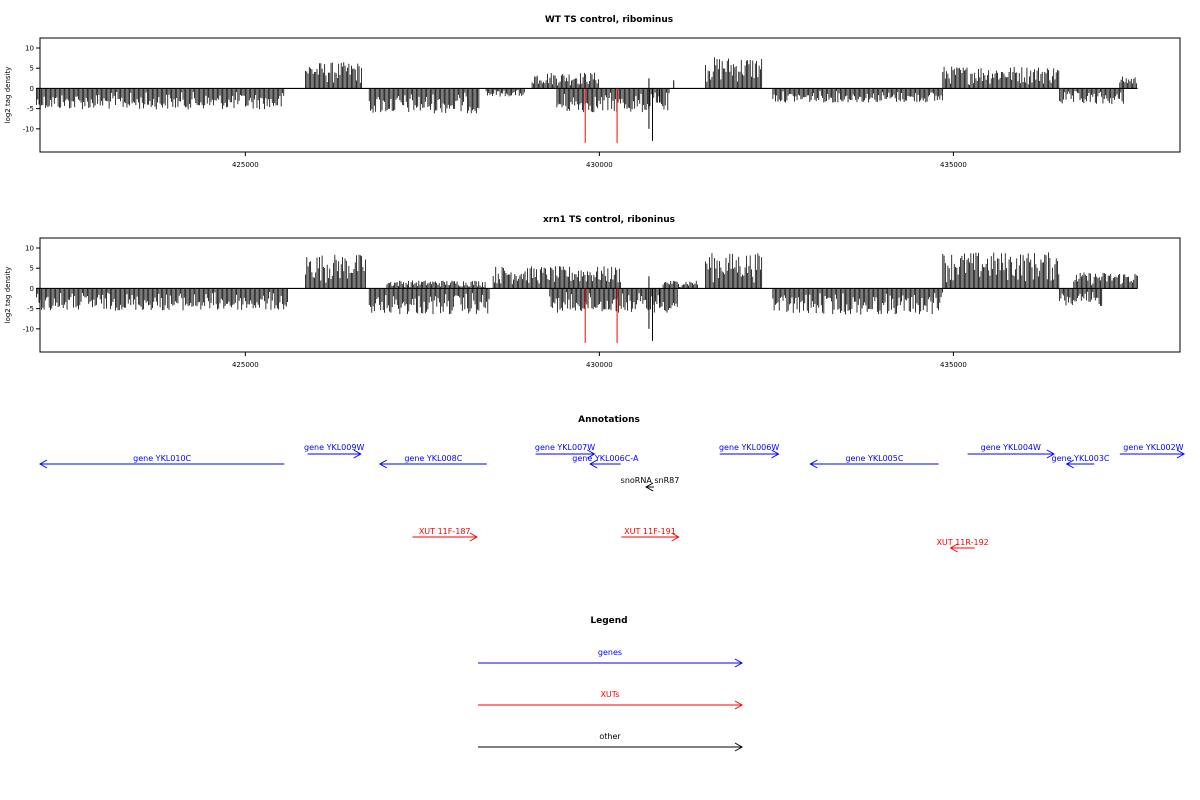 This screenshot has width=1200, height=800. Describe the element at coordinates (650, 480) in the screenshot. I see `feature-label: snoRNA snR87` at that location.